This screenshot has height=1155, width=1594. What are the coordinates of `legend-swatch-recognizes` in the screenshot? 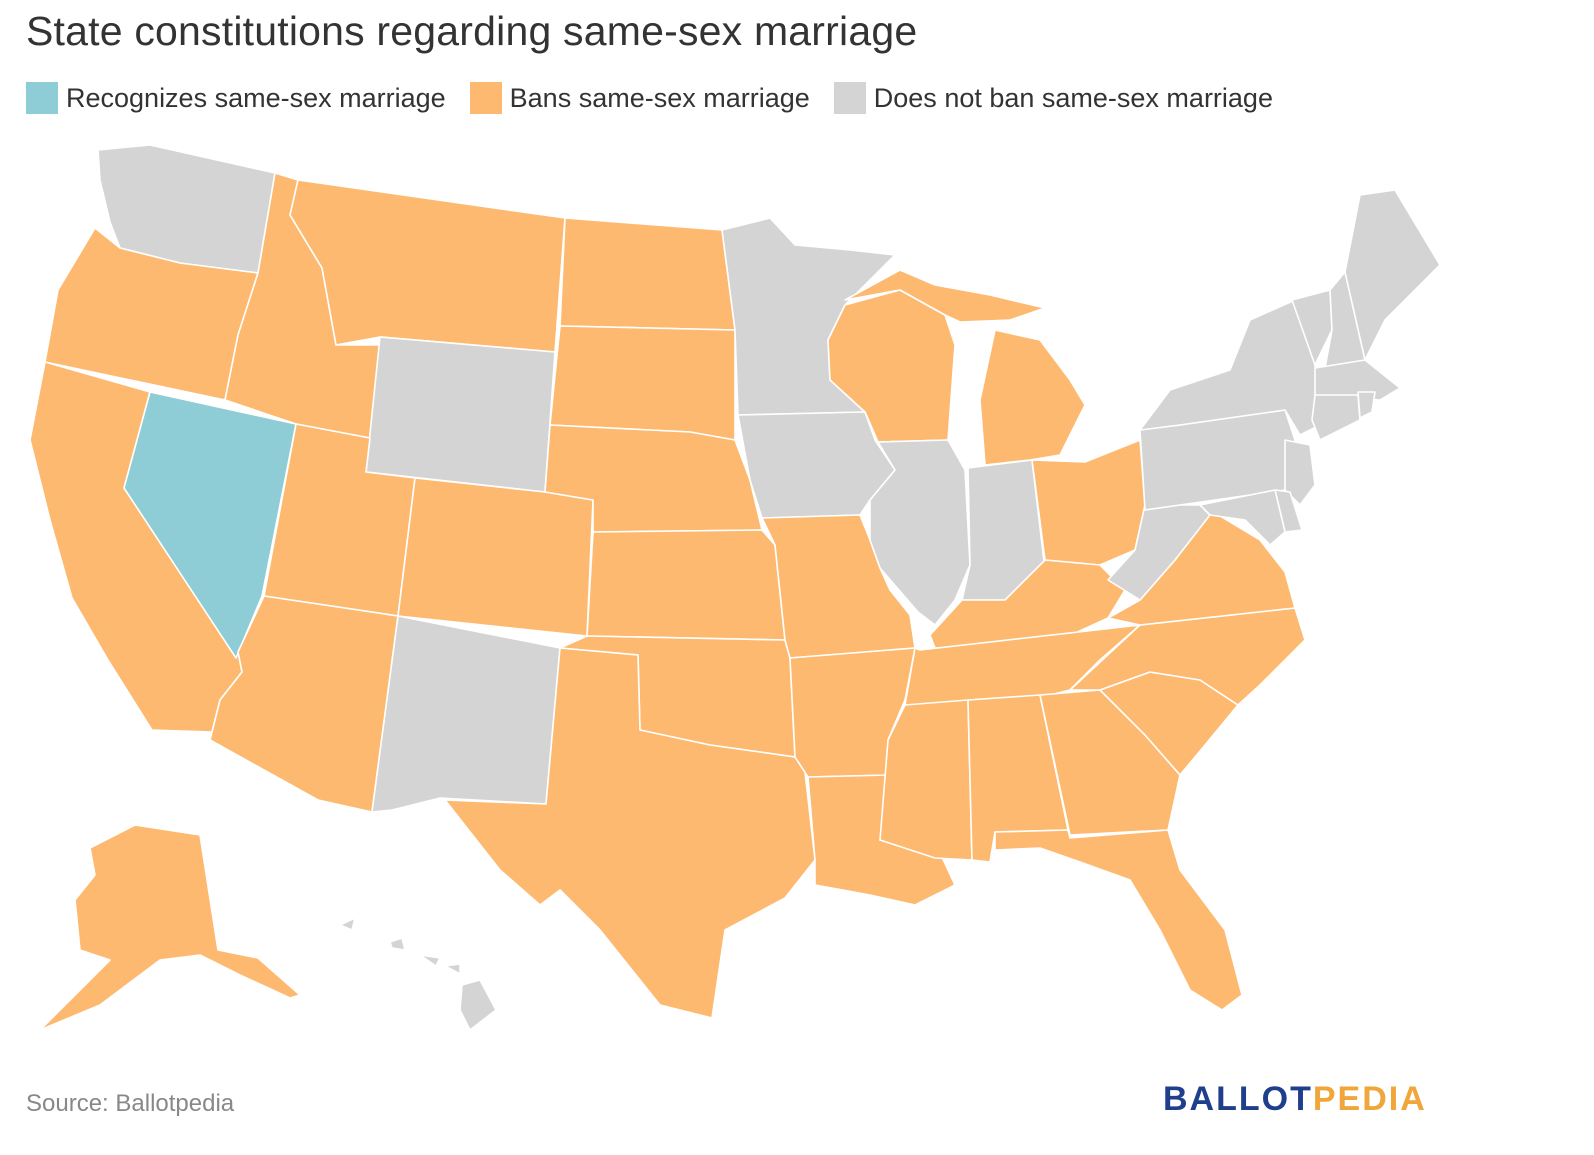 It's located at (42, 98).